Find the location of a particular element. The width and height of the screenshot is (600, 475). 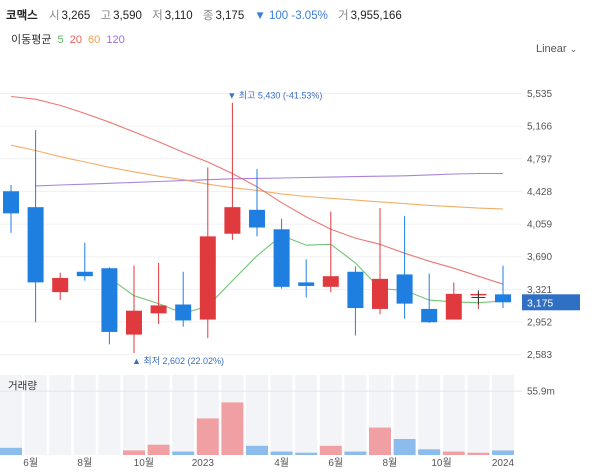

price-tick-label: 4,428 is located at coordinates (539, 192).